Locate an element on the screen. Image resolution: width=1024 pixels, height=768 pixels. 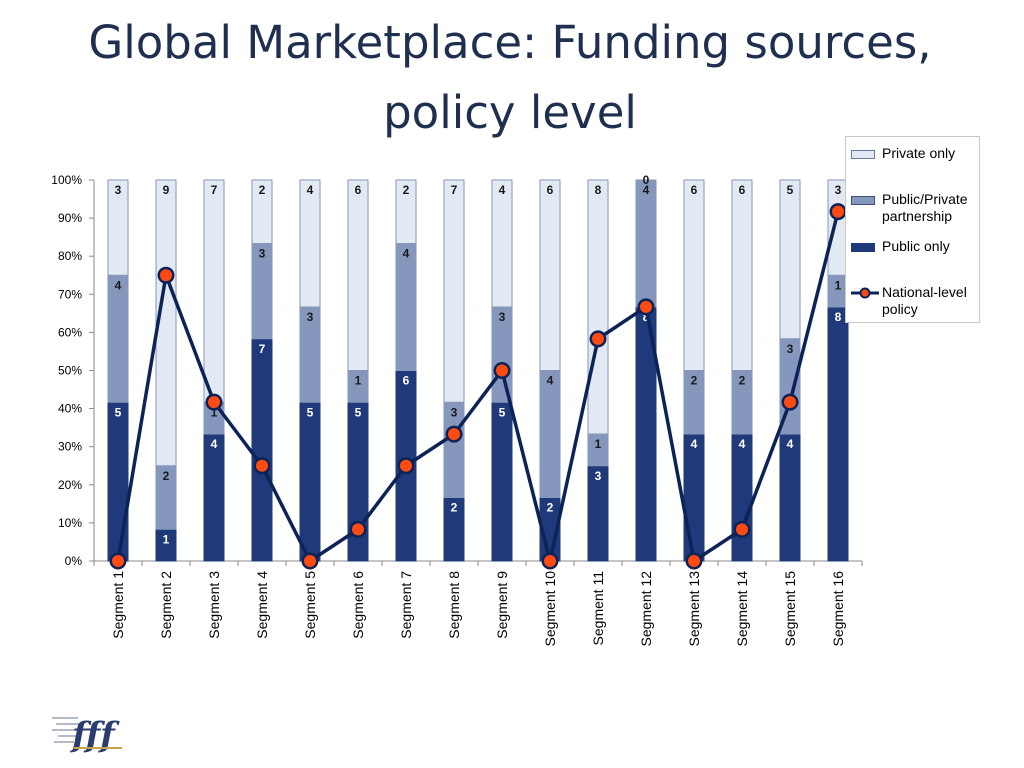
x-category-label: Segment 9 is located at coordinates (502, 605).